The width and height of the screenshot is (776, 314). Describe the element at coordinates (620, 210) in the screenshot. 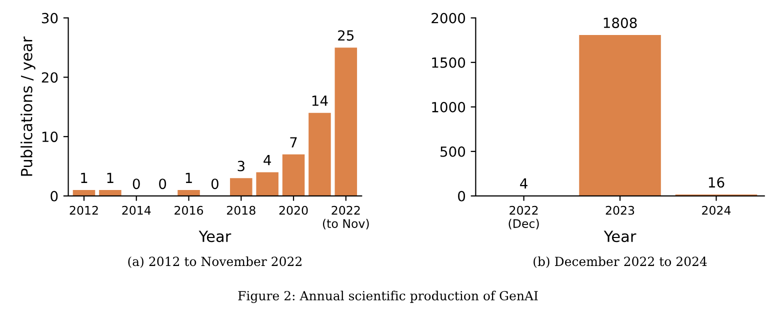

I see `x-tick-label: 2023` at that location.